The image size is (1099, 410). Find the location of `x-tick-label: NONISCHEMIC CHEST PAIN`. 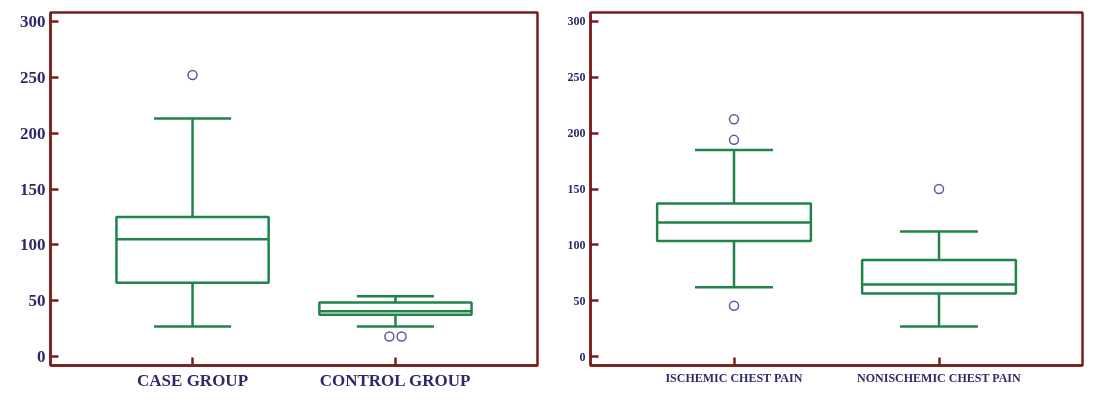

x-tick-label: NONISCHEMIC CHEST PAIN is located at coordinates (939, 377).